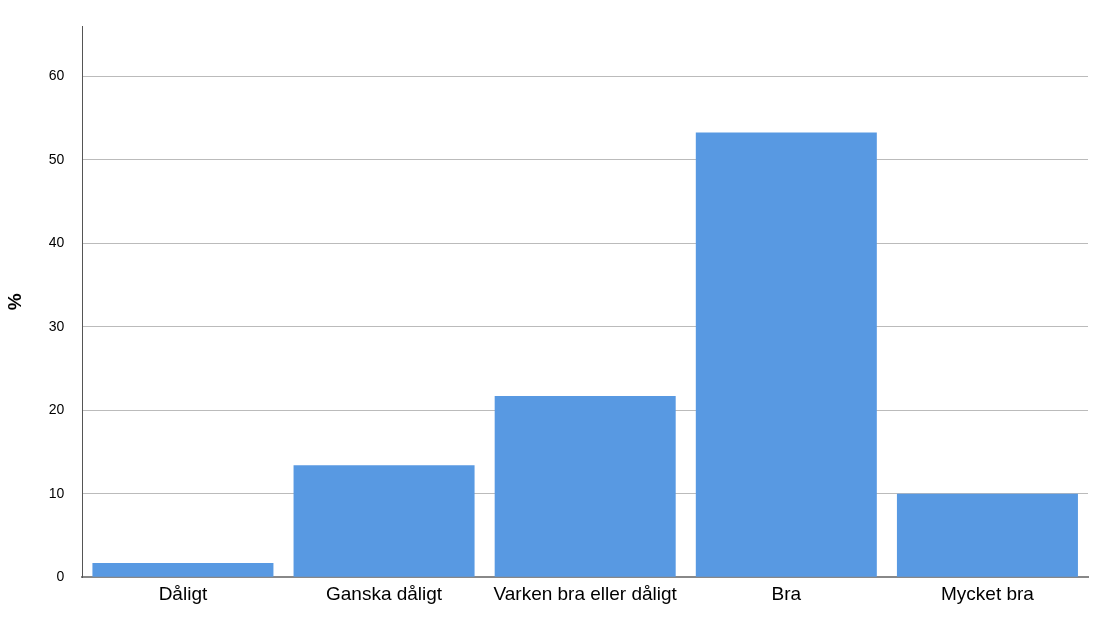 Image resolution: width=1102 pixels, height=620 pixels. Describe the element at coordinates (56, 409) in the screenshot. I see `y-tick-label: 20` at that location.